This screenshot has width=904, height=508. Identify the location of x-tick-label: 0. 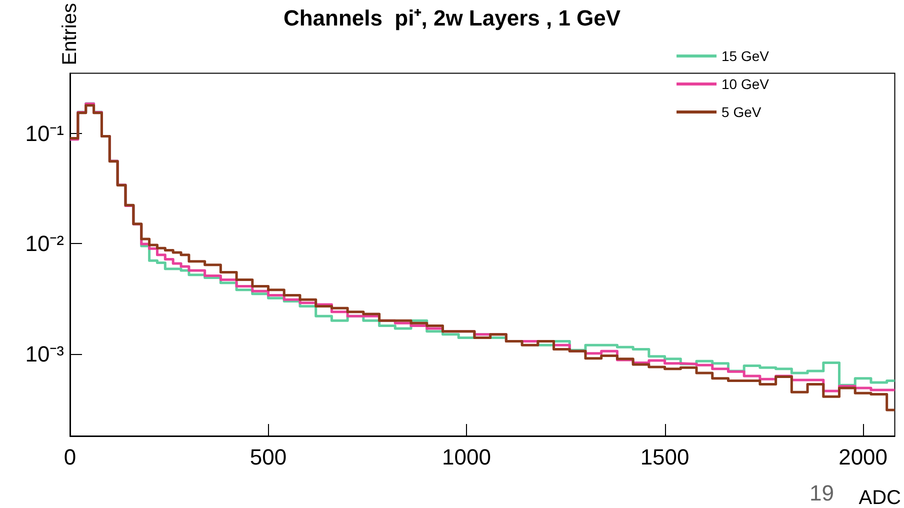
(70, 457).